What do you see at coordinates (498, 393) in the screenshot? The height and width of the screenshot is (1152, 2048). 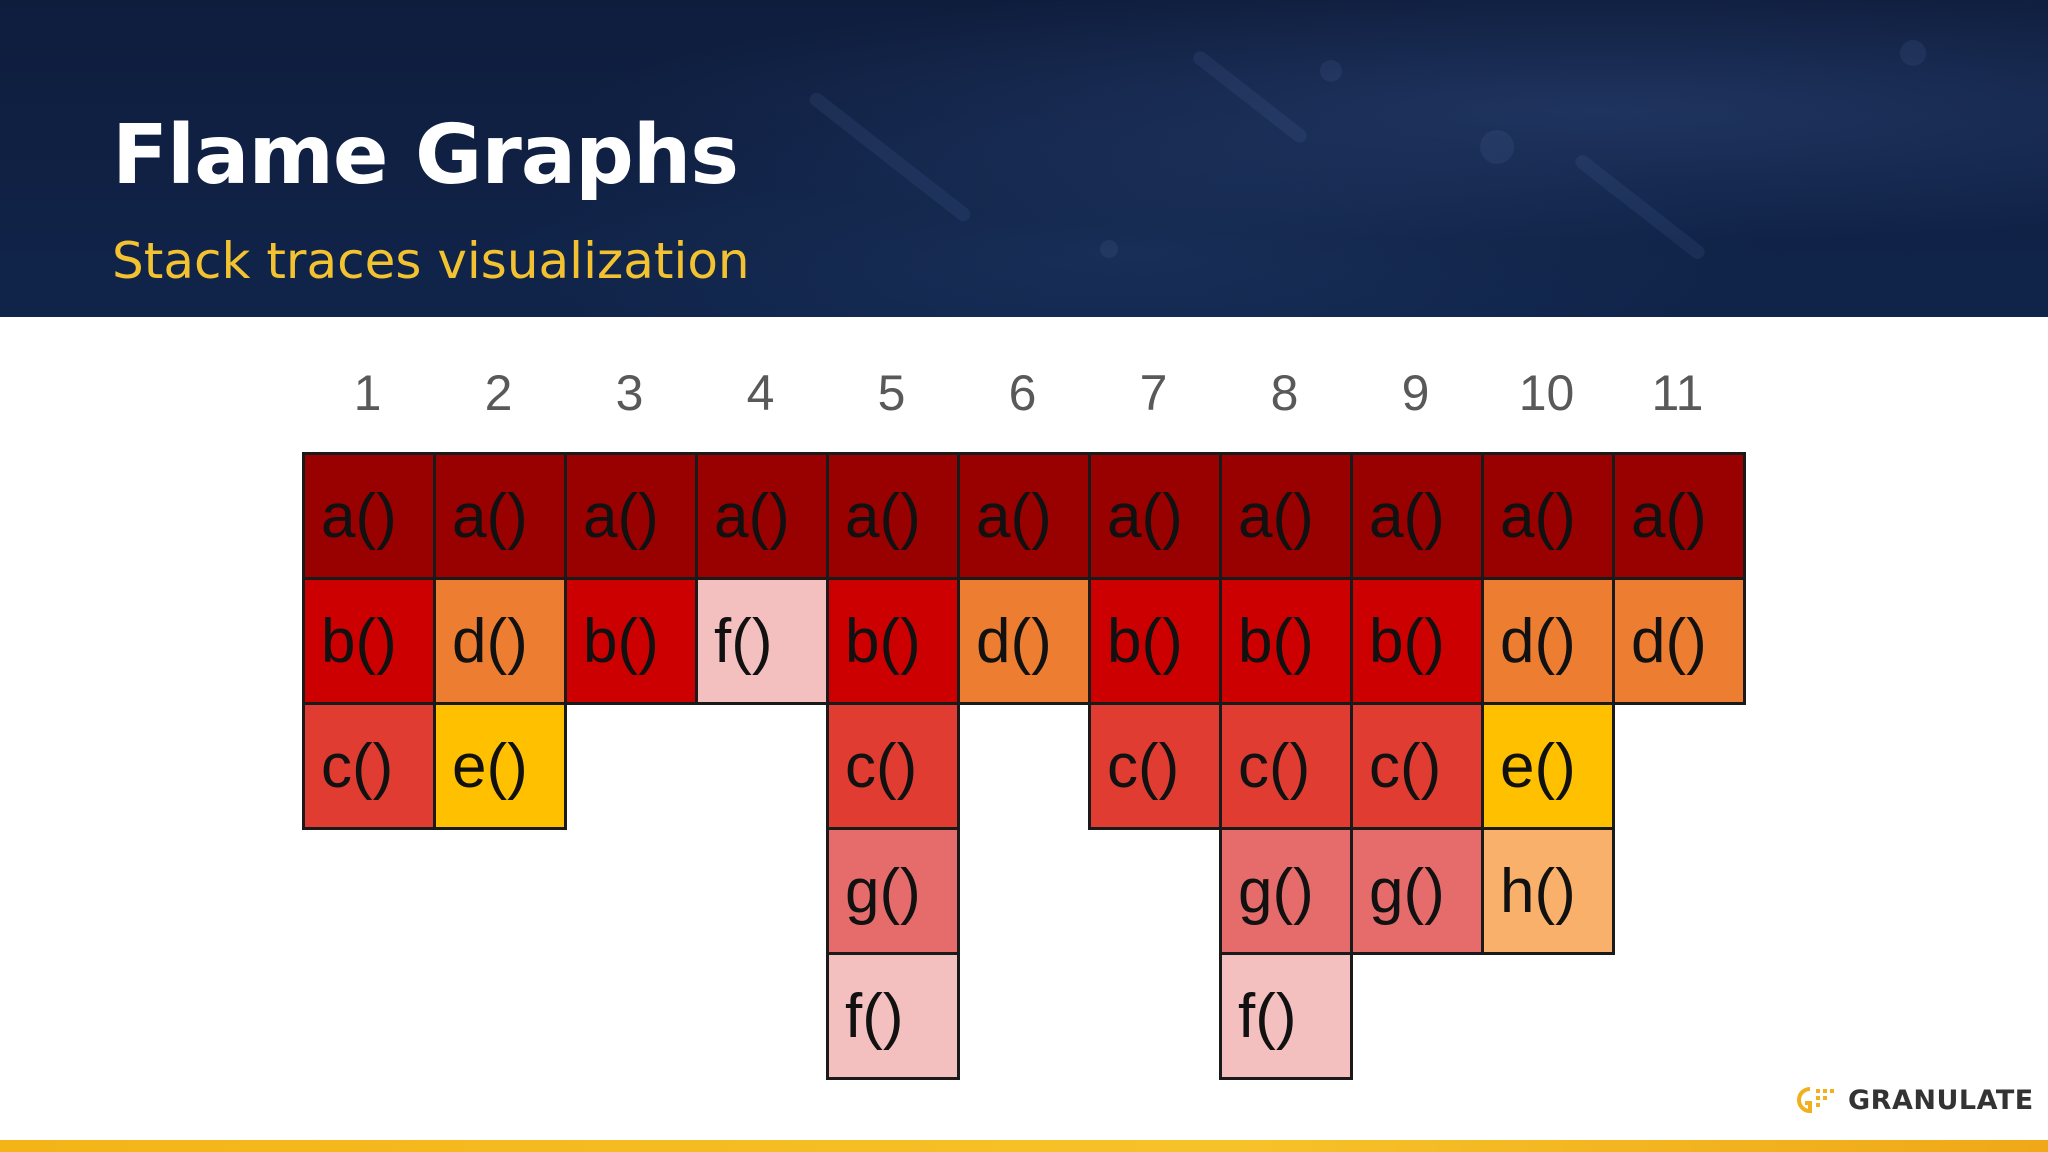 I see `column-label: 2` at bounding box center [498, 393].